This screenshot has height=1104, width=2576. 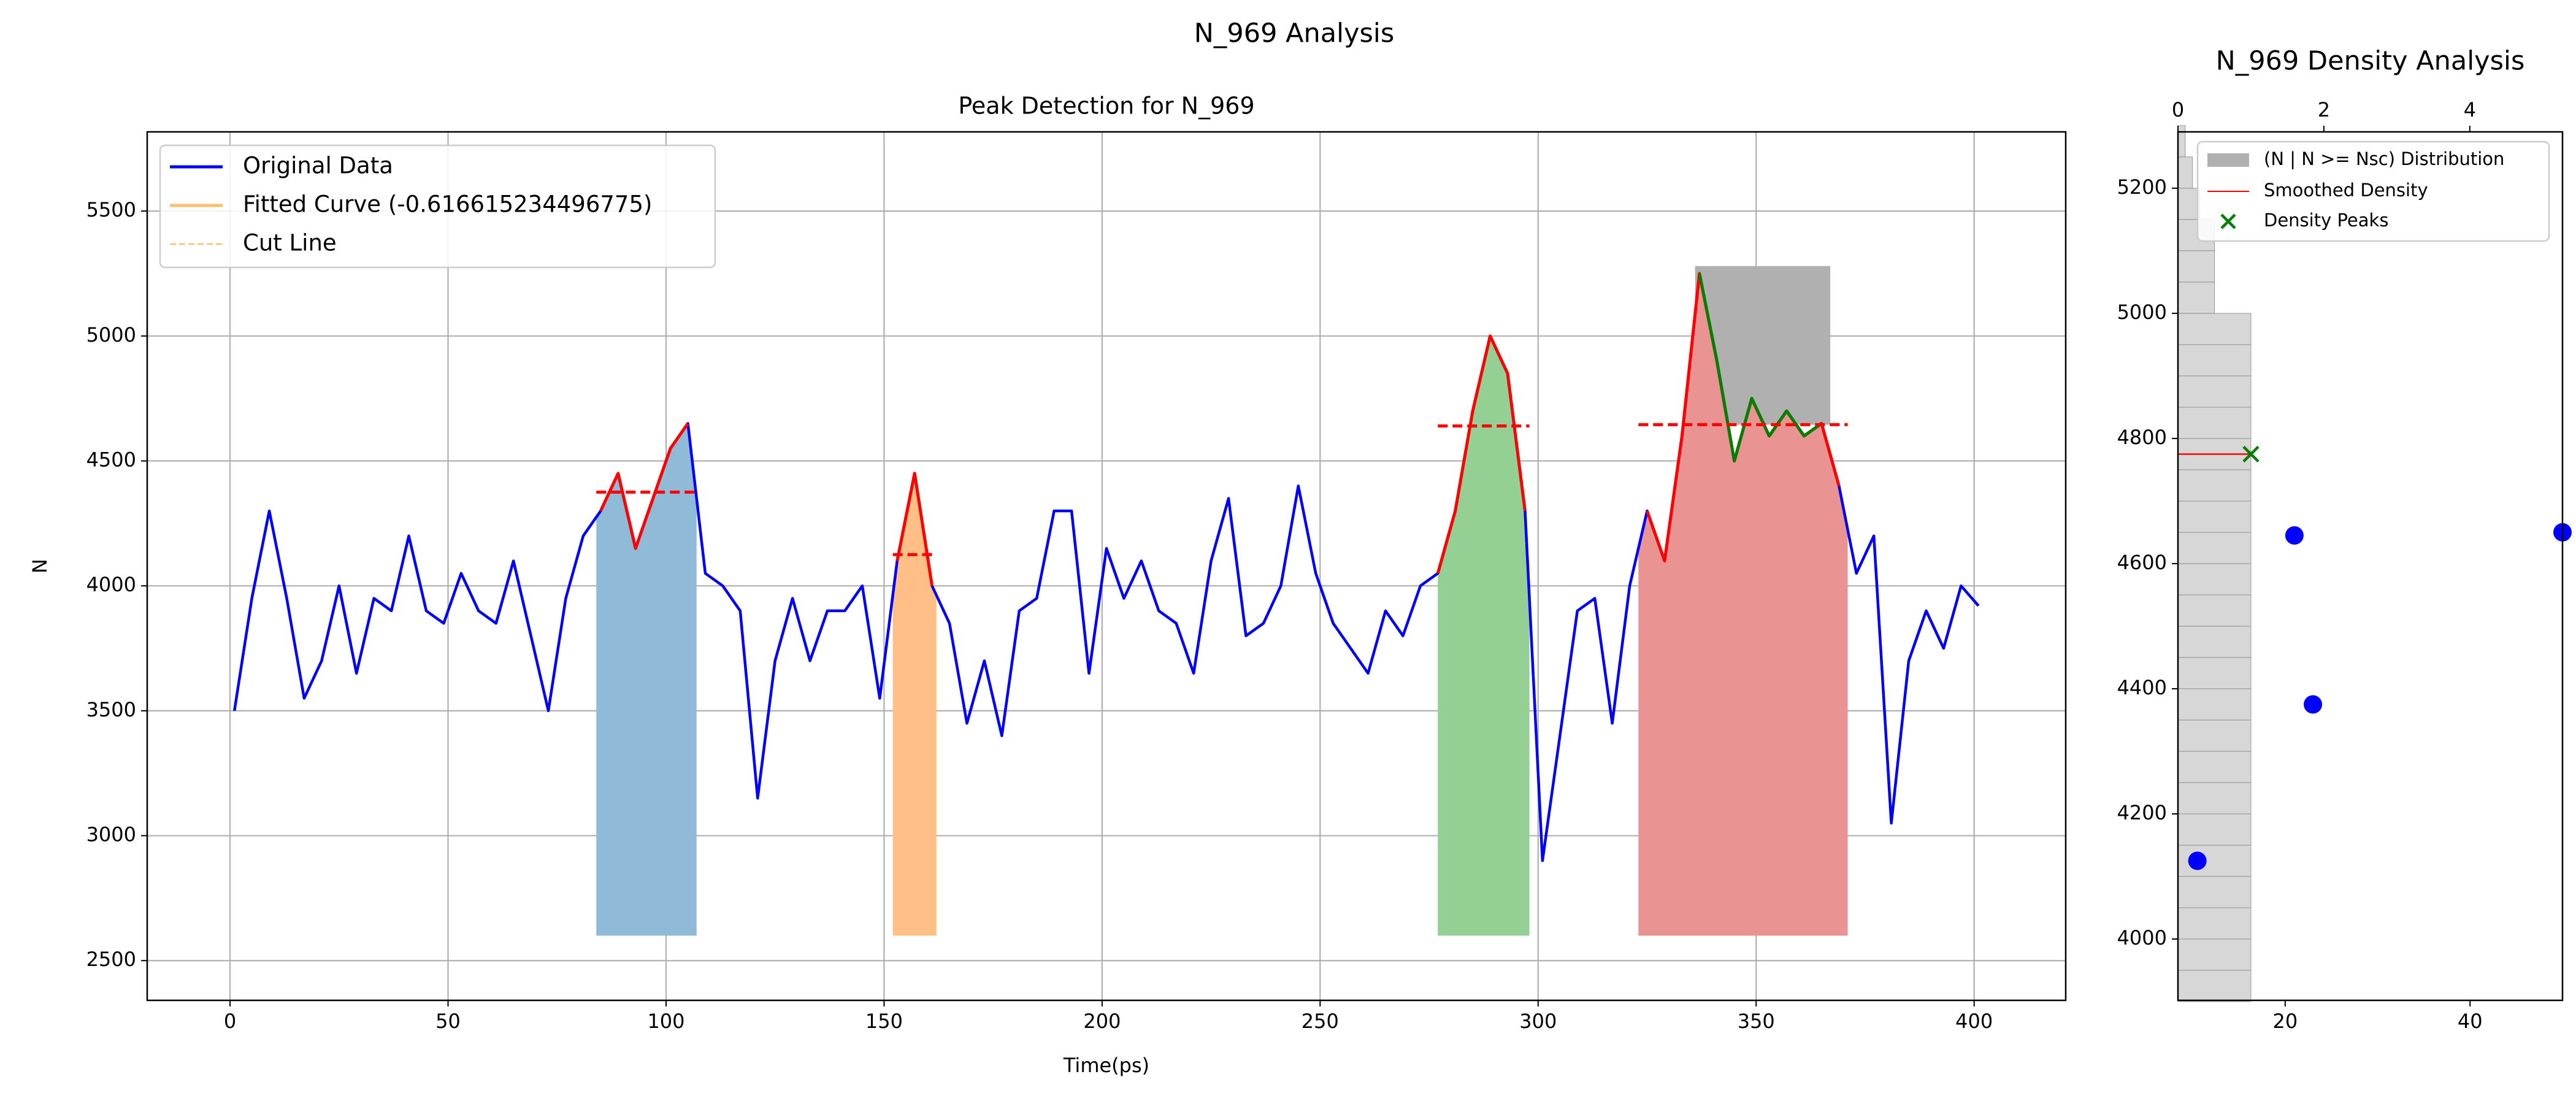 What do you see at coordinates (111, 959) in the screenshot?
I see `y-tick-label: 2500` at bounding box center [111, 959].